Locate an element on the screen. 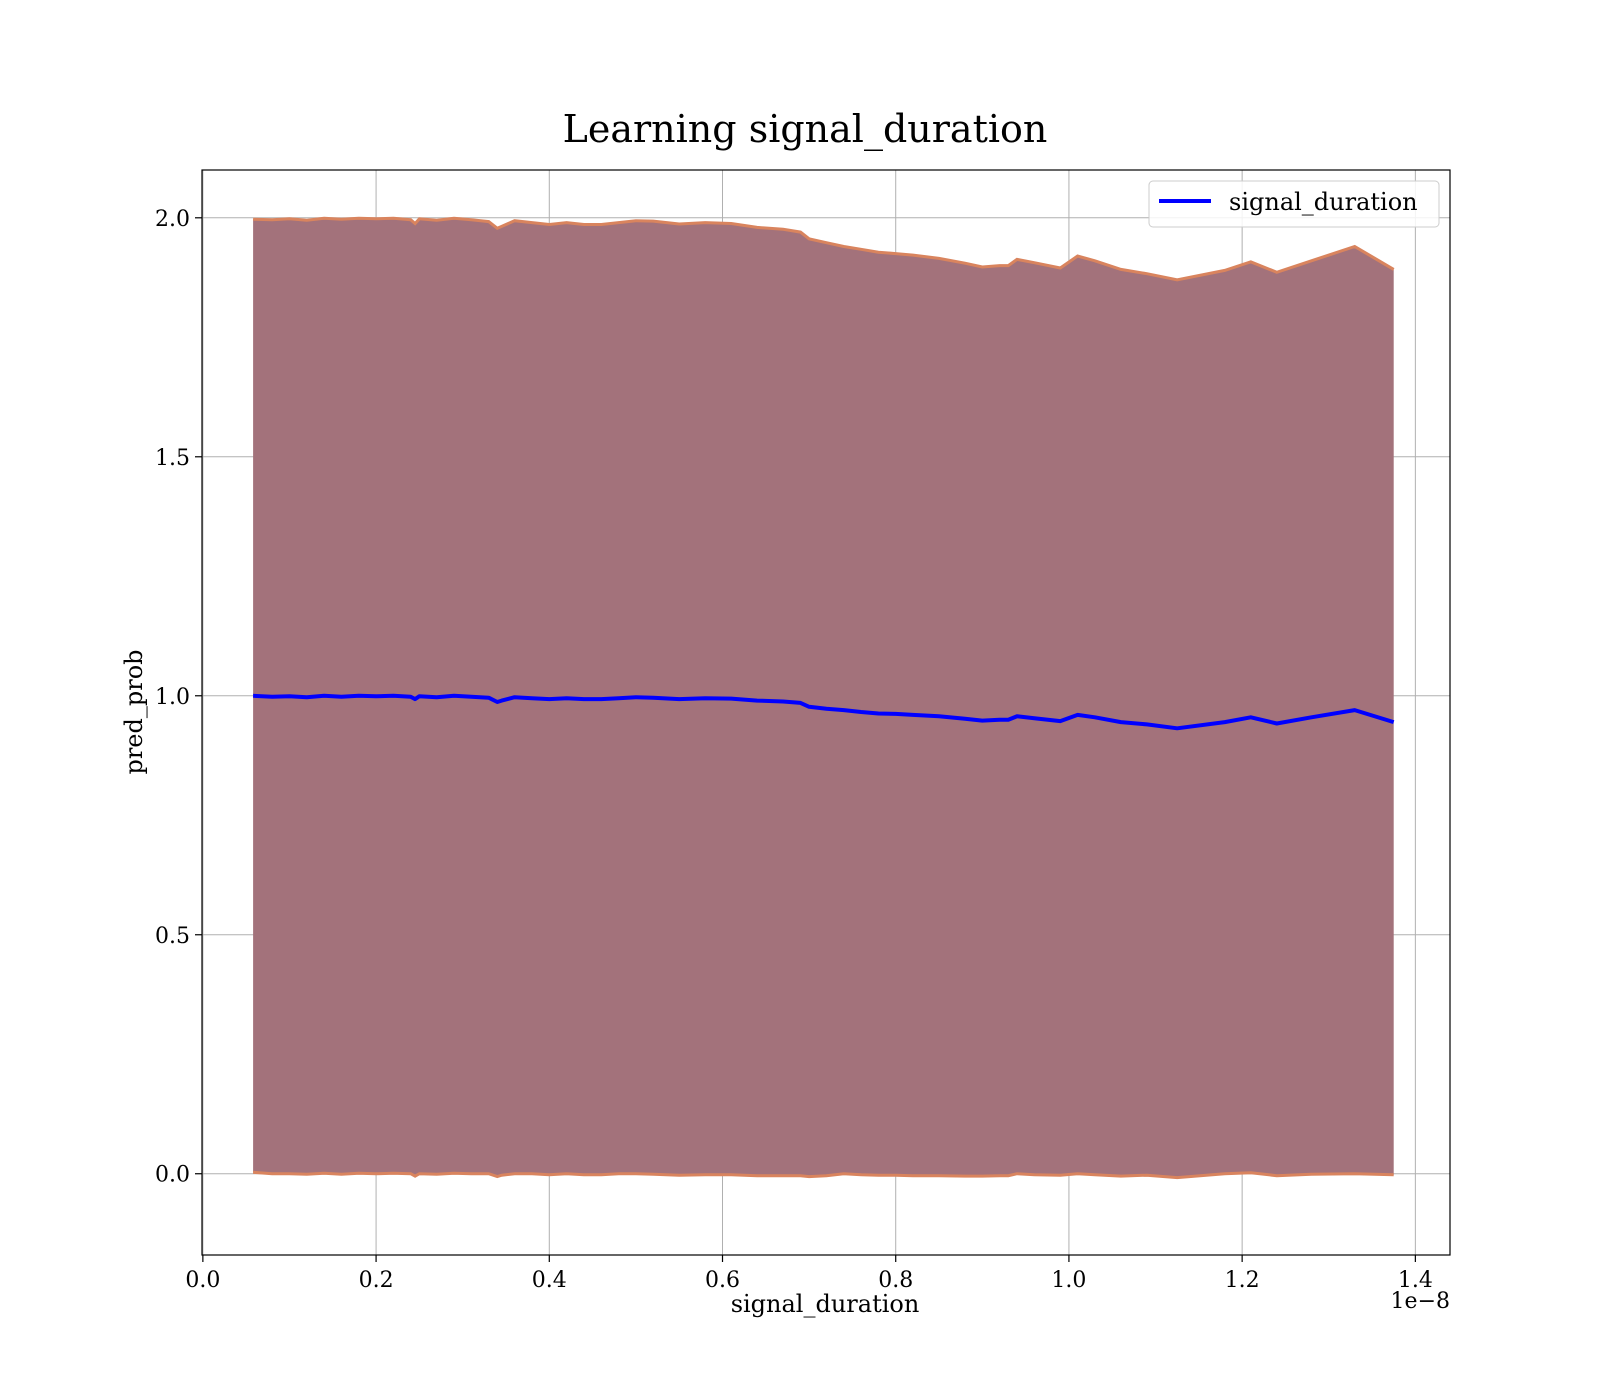  legend-box is located at coordinates (1294, 204).